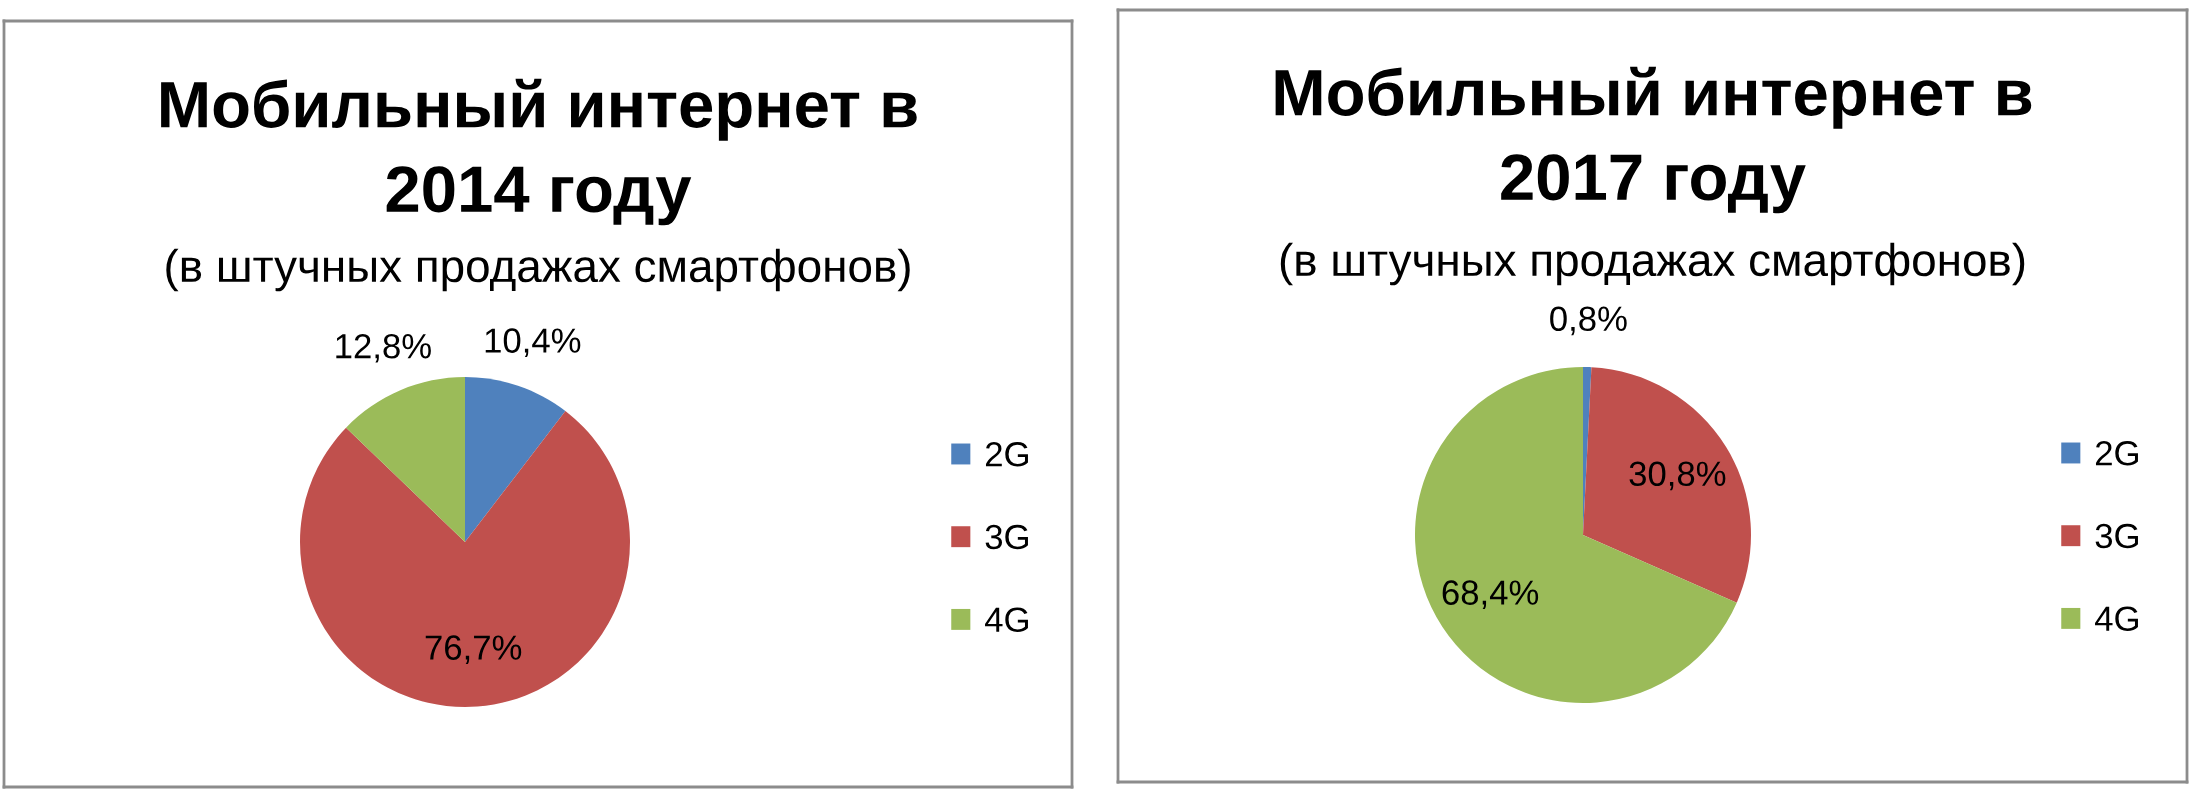  Describe the element at coordinates (1490, 595) in the screenshot. I see `data-label: 68,4%` at that location.